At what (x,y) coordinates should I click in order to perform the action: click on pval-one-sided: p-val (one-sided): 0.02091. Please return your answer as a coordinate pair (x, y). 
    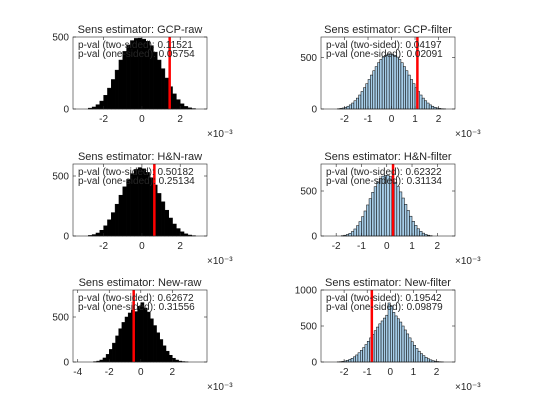
    Looking at the image, I should click on (384, 54).